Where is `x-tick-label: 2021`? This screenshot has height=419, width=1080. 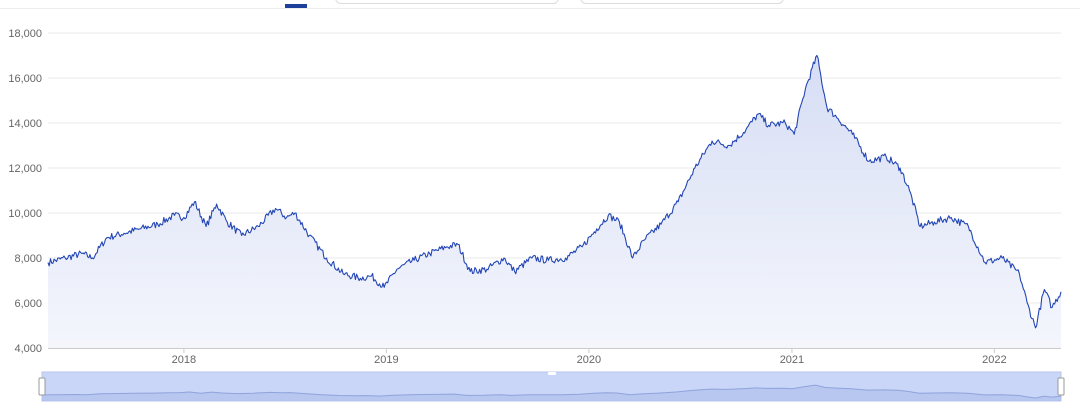 x-tick-label: 2021 is located at coordinates (792, 360).